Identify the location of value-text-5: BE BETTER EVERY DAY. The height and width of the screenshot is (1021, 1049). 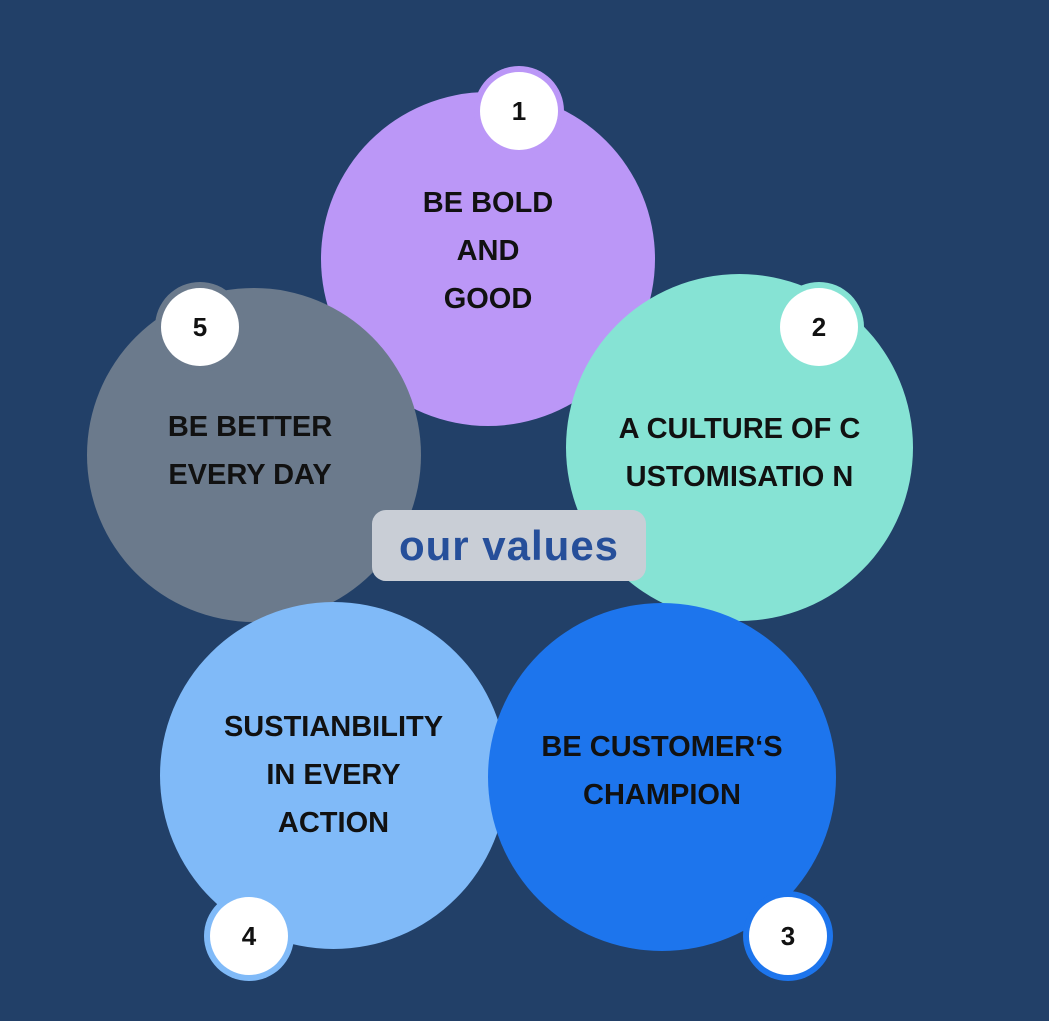
(250, 451).